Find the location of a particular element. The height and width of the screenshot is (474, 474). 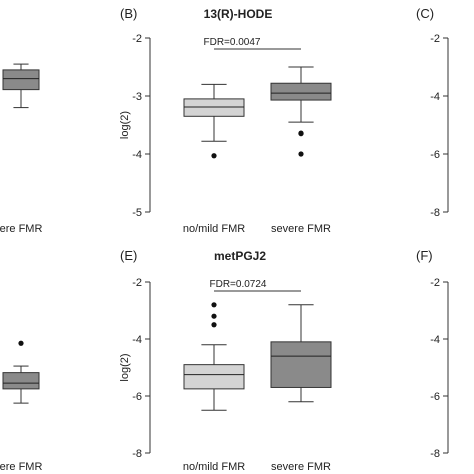

y-tick-label: -5 is located at coordinates (137, 213).